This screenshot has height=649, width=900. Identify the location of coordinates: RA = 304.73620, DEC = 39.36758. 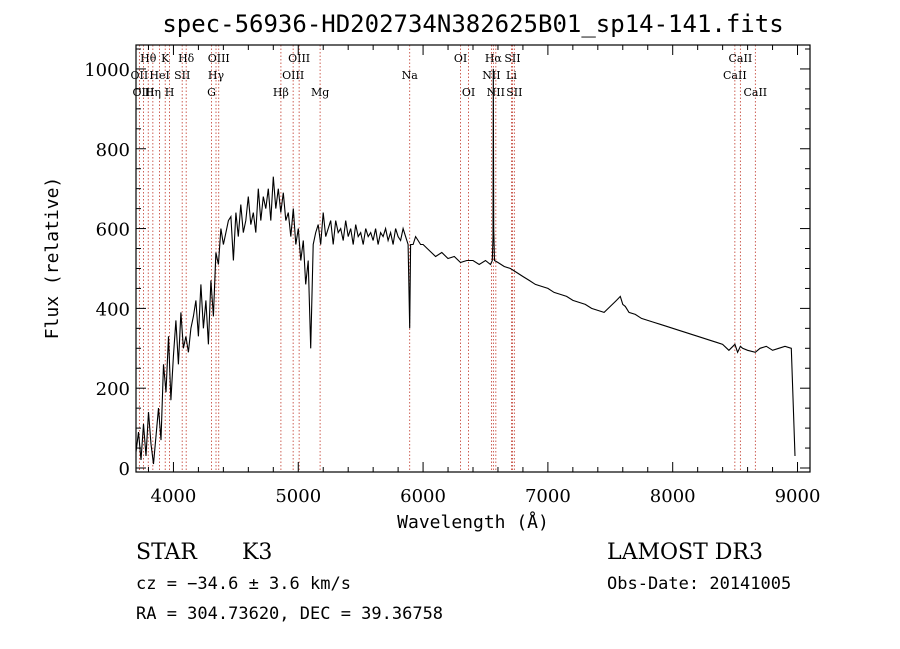
(289, 614).